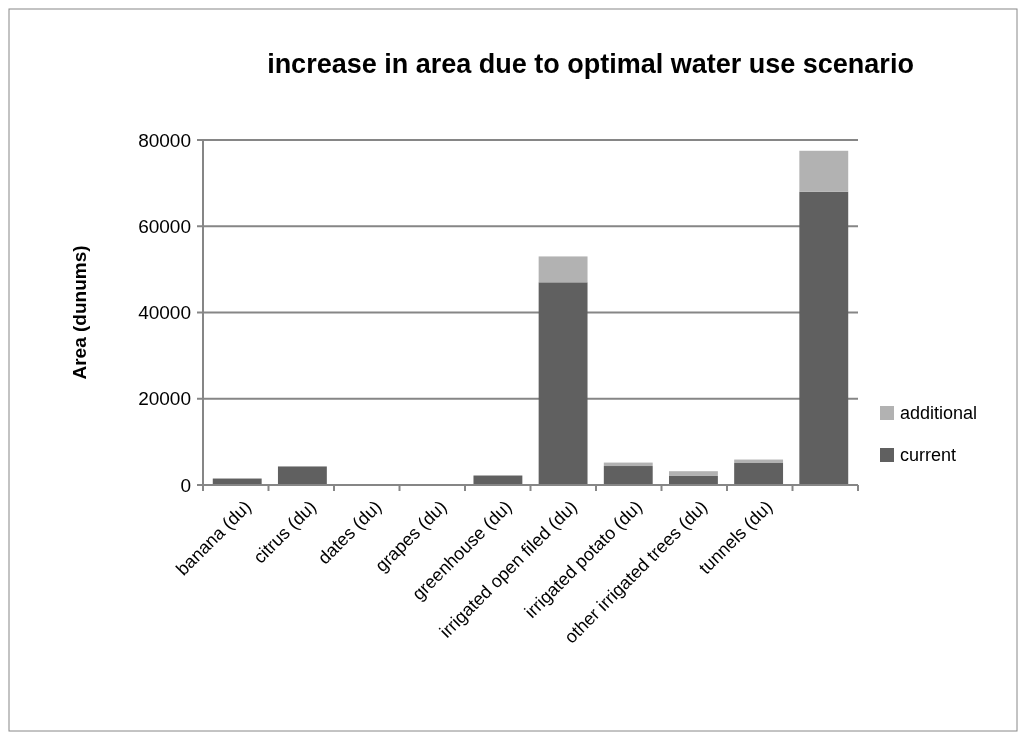 Image resolution: width=1024 pixels, height=740 pixels. I want to click on y-tick-label: 80000, so click(164, 140).